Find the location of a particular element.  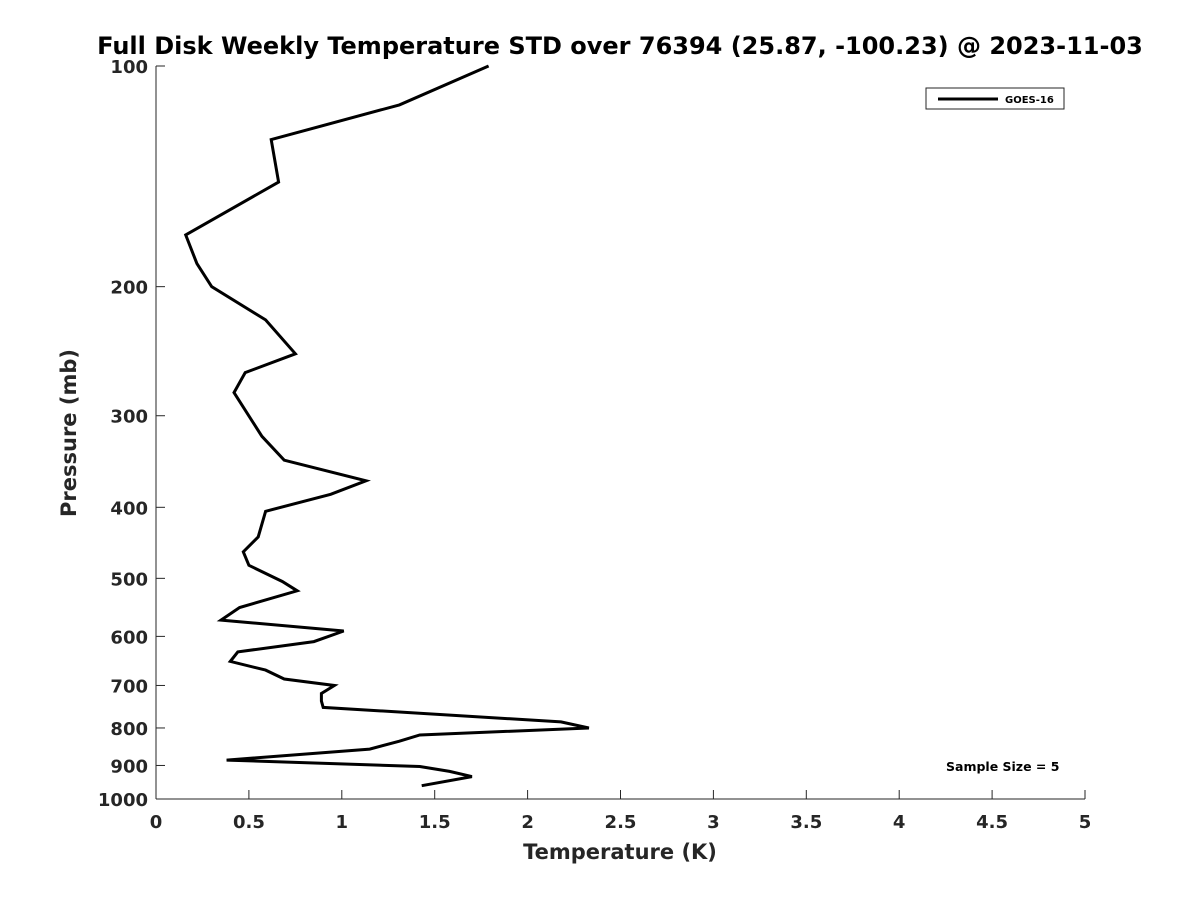

x-tick-label: 3 is located at coordinates (713, 822).